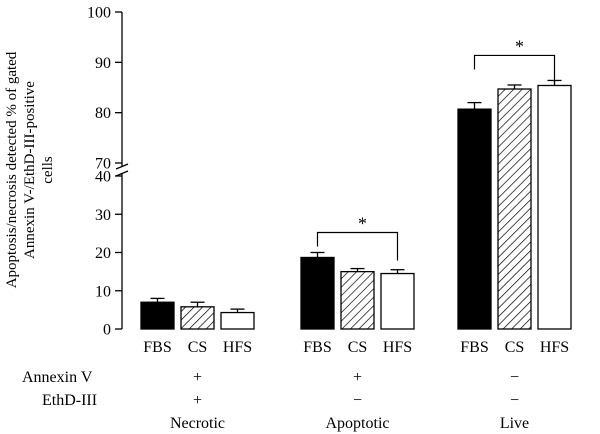  Describe the element at coordinates (397, 347) in the screenshot. I see `x-label-apoptotic-hfs: HFS` at that location.